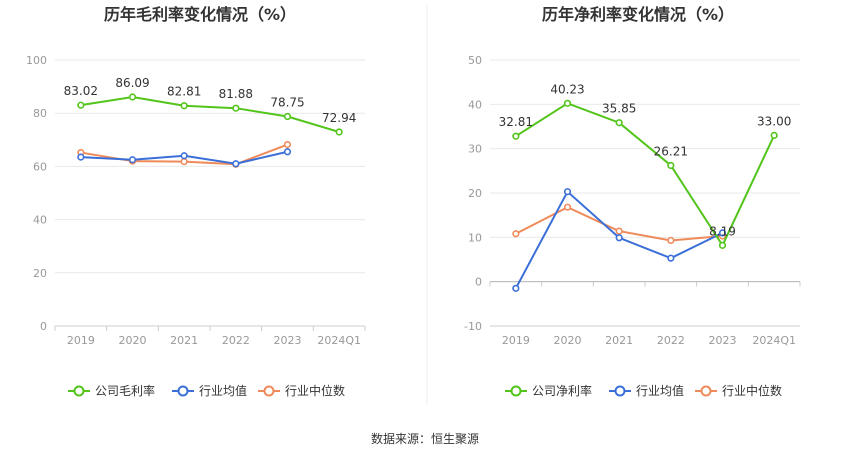  I want to click on data-label: 72.94, so click(339, 118).